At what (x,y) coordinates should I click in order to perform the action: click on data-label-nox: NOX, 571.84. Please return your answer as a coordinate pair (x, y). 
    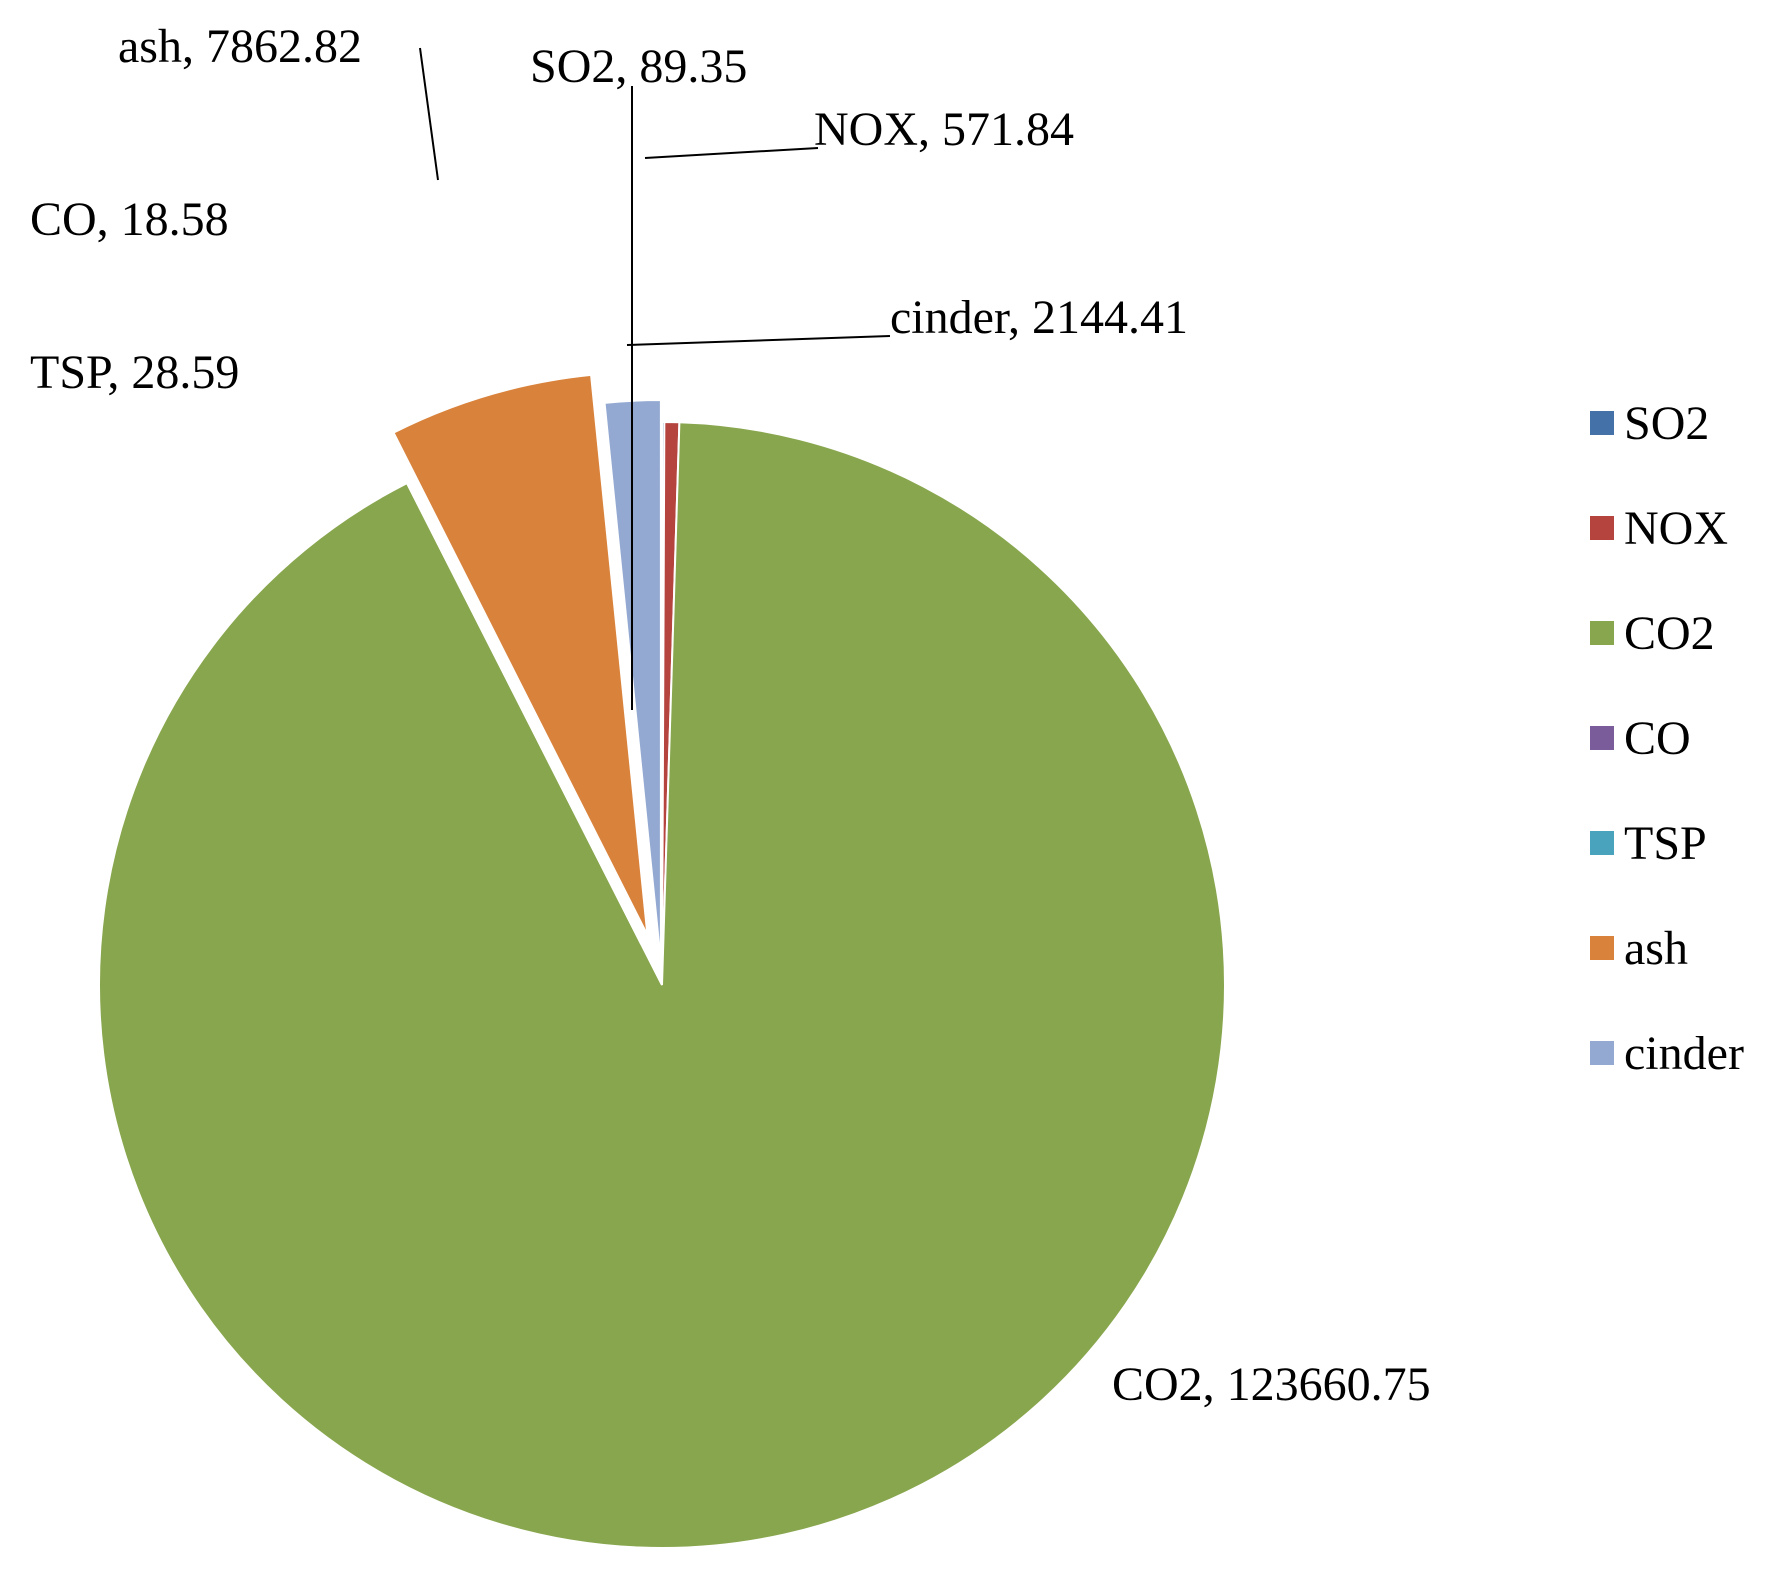
    Looking at the image, I should click on (944, 129).